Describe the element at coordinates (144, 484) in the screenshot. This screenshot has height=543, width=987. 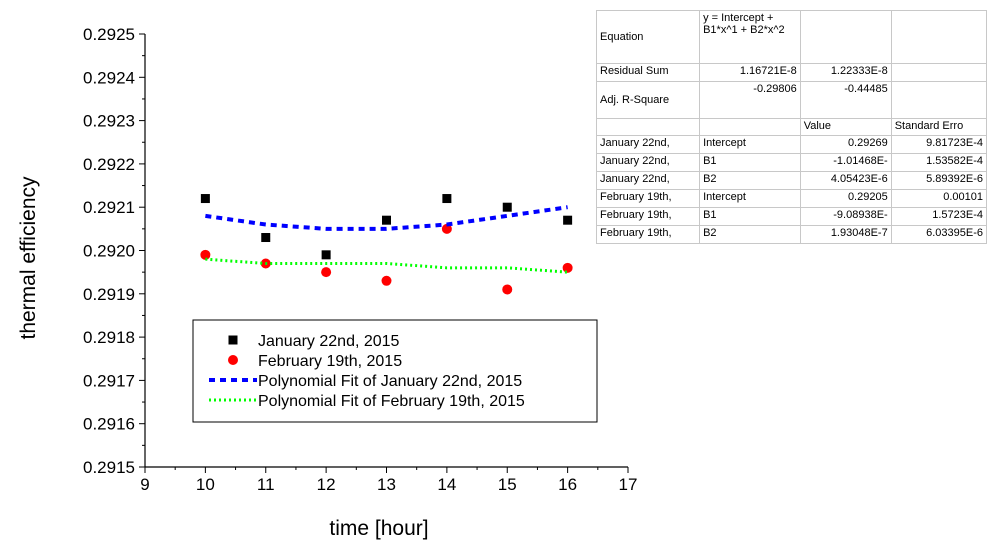
I see `x-tick-label: 9` at that location.